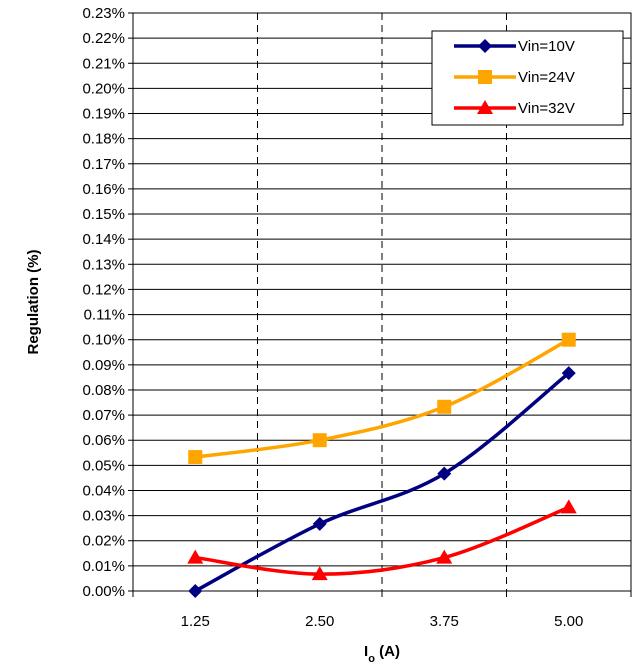 The height and width of the screenshot is (668, 634). Describe the element at coordinates (103, 289) in the screenshot. I see `y-tick-label: 0.12%` at that location.